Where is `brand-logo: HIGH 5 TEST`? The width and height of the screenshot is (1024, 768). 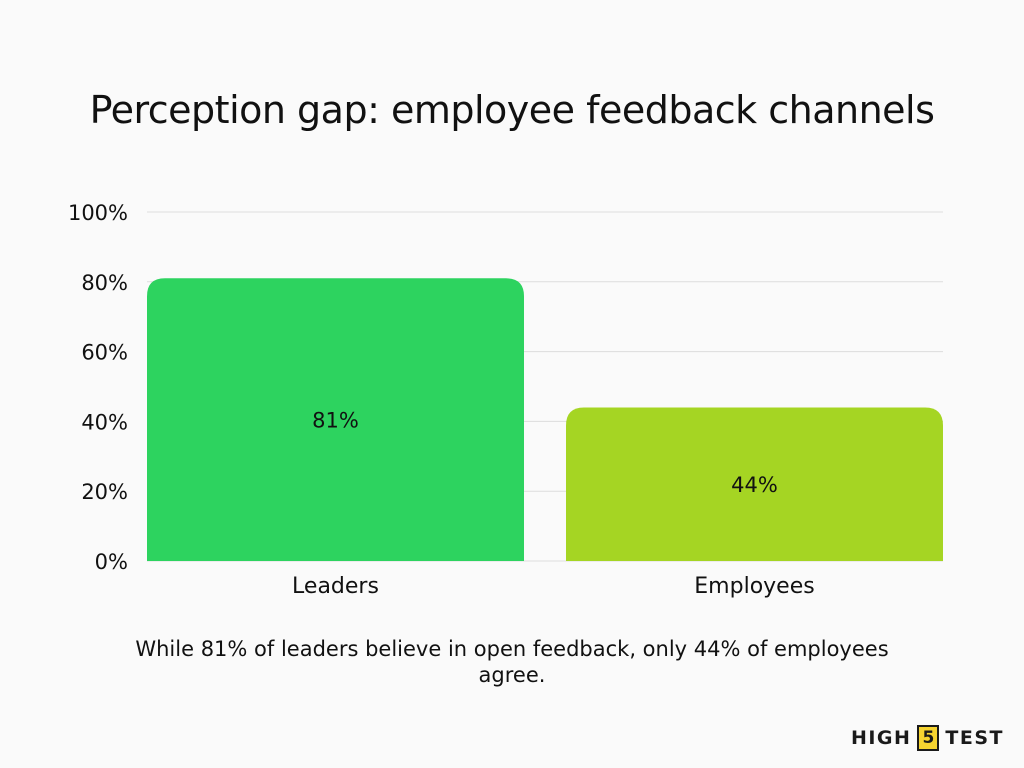 brand-logo: HIGH 5 TEST is located at coordinates (927, 738).